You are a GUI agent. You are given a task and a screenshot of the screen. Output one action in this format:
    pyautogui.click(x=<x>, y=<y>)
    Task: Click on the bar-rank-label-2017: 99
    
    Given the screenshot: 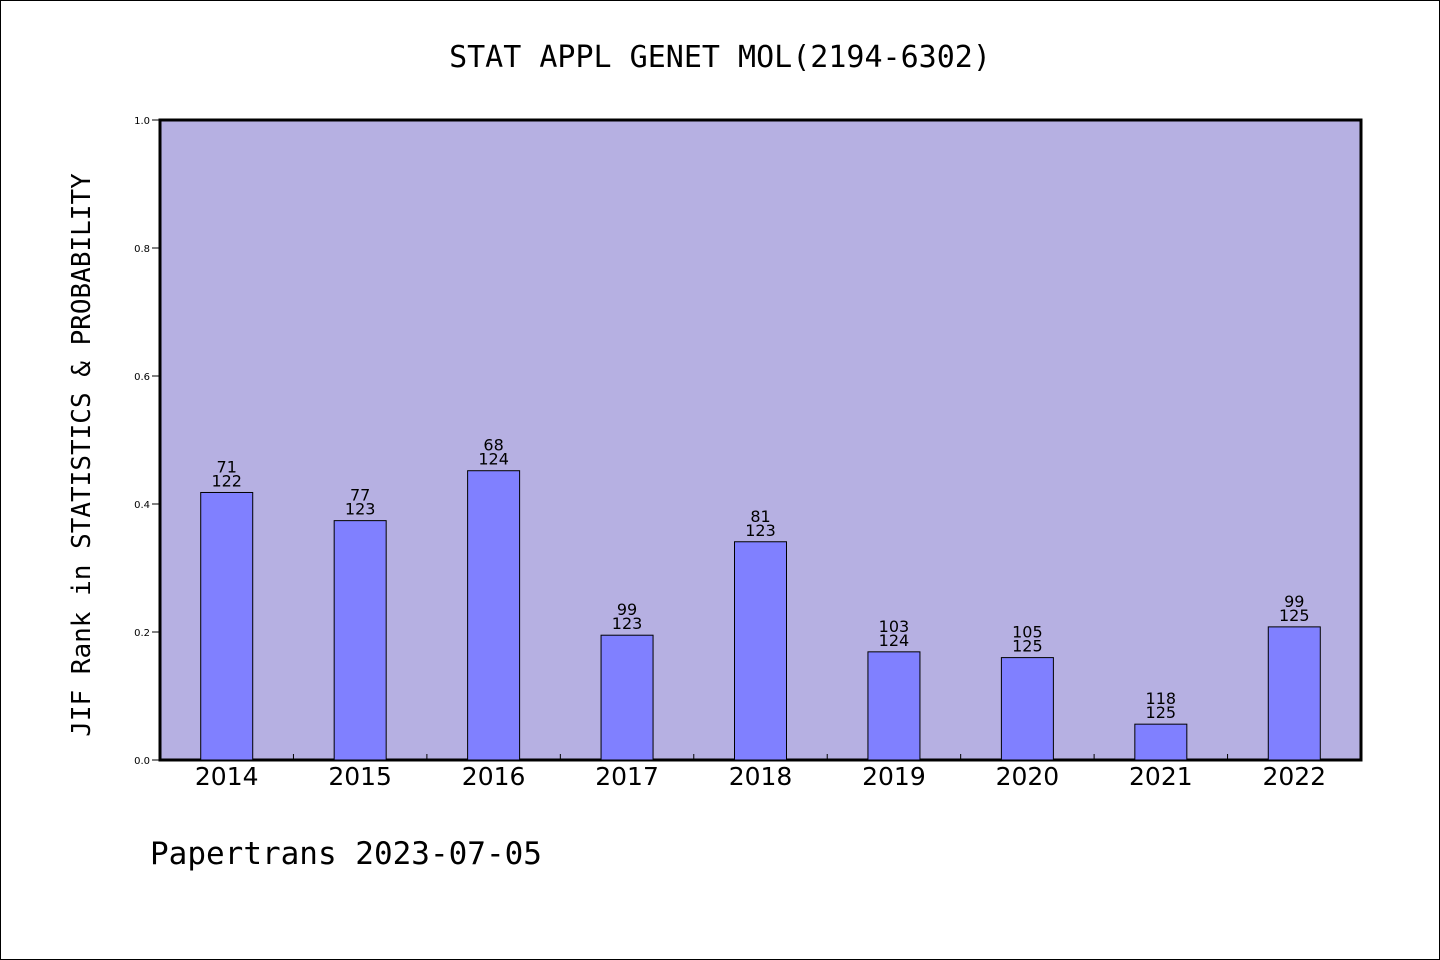 What is the action you would take?
    pyautogui.click(x=627, y=609)
    